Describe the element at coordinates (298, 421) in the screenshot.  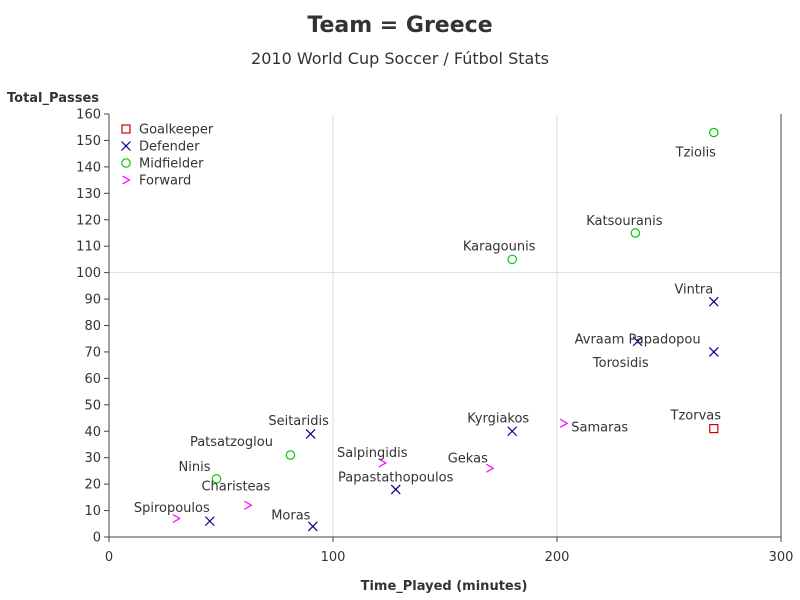
I see `point-label: Seitaridis` at that location.